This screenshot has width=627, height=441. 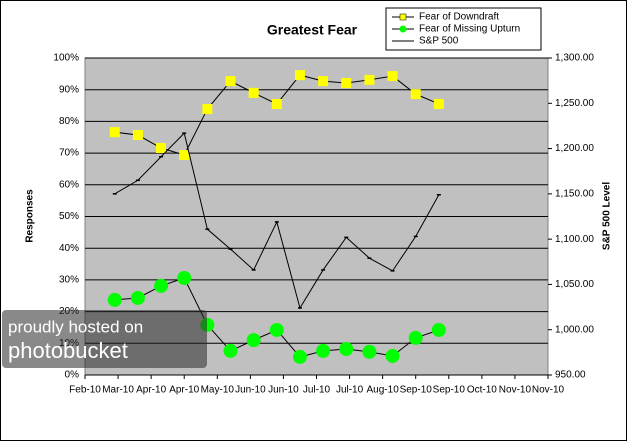 What do you see at coordinates (69, 153) in the screenshot?
I see `y-tick-label: 70%` at bounding box center [69, 153].